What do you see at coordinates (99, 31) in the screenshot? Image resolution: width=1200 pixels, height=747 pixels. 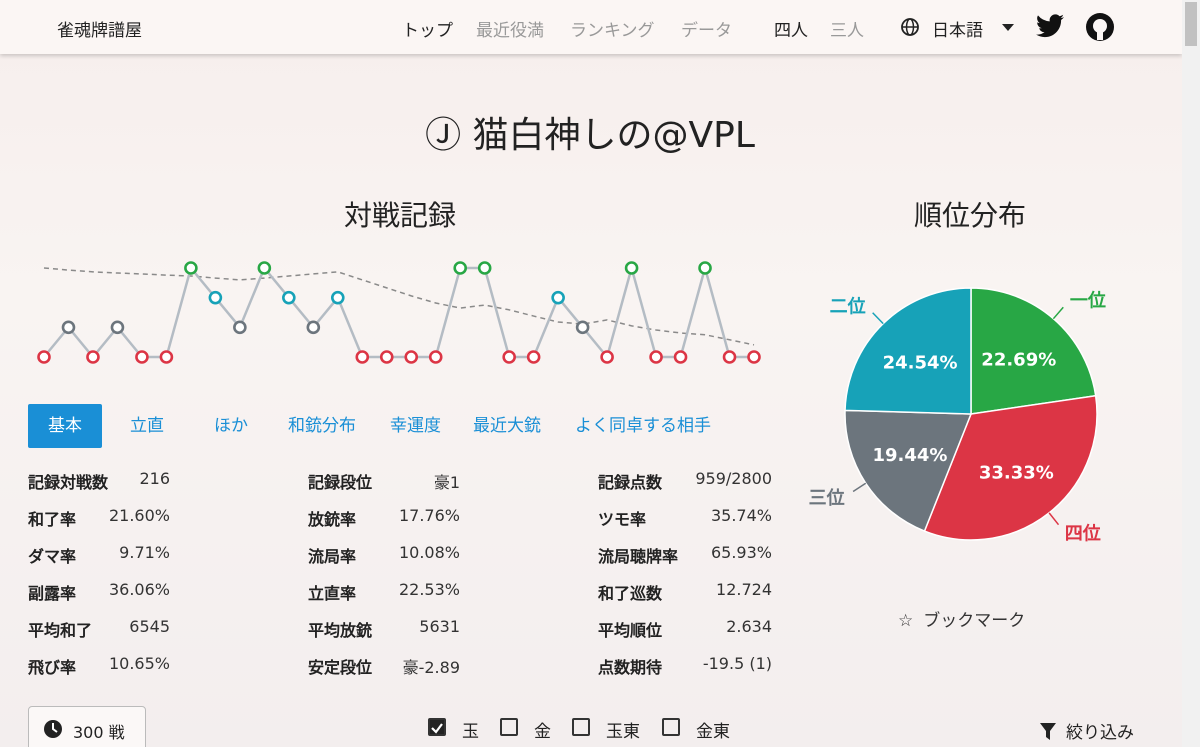 I see `brand: 雀魂牌譜屋` at bounding box center [99, 31].